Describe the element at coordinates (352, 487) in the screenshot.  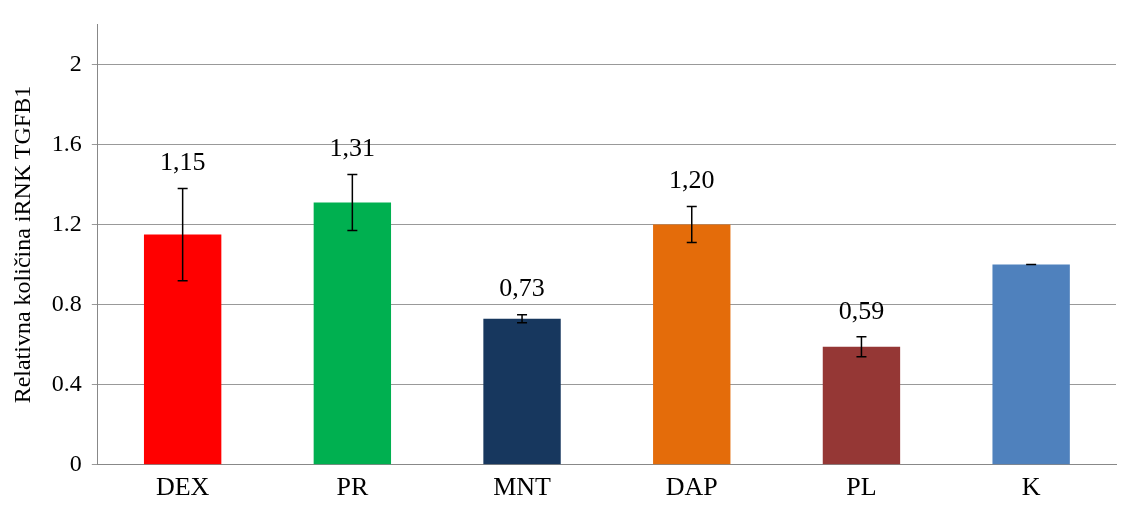
I see `x-tick-label: PR` at that location.